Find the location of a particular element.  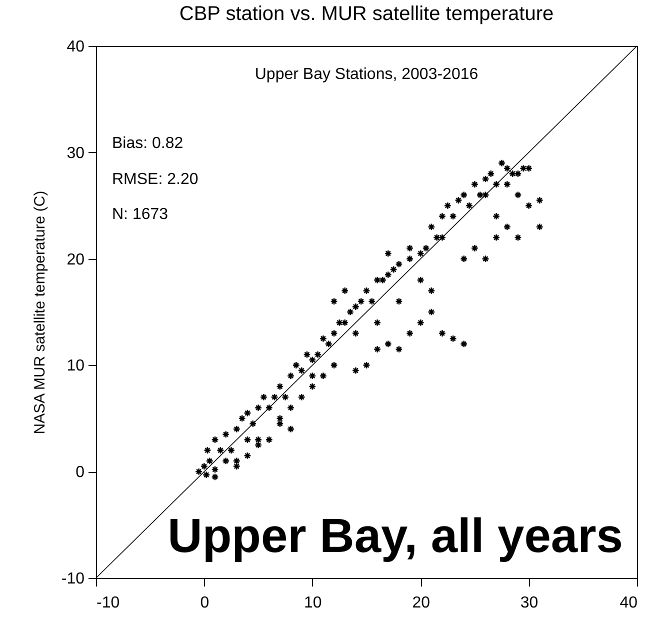

x-tick-label: 40 is located at coordinates (629, 603).